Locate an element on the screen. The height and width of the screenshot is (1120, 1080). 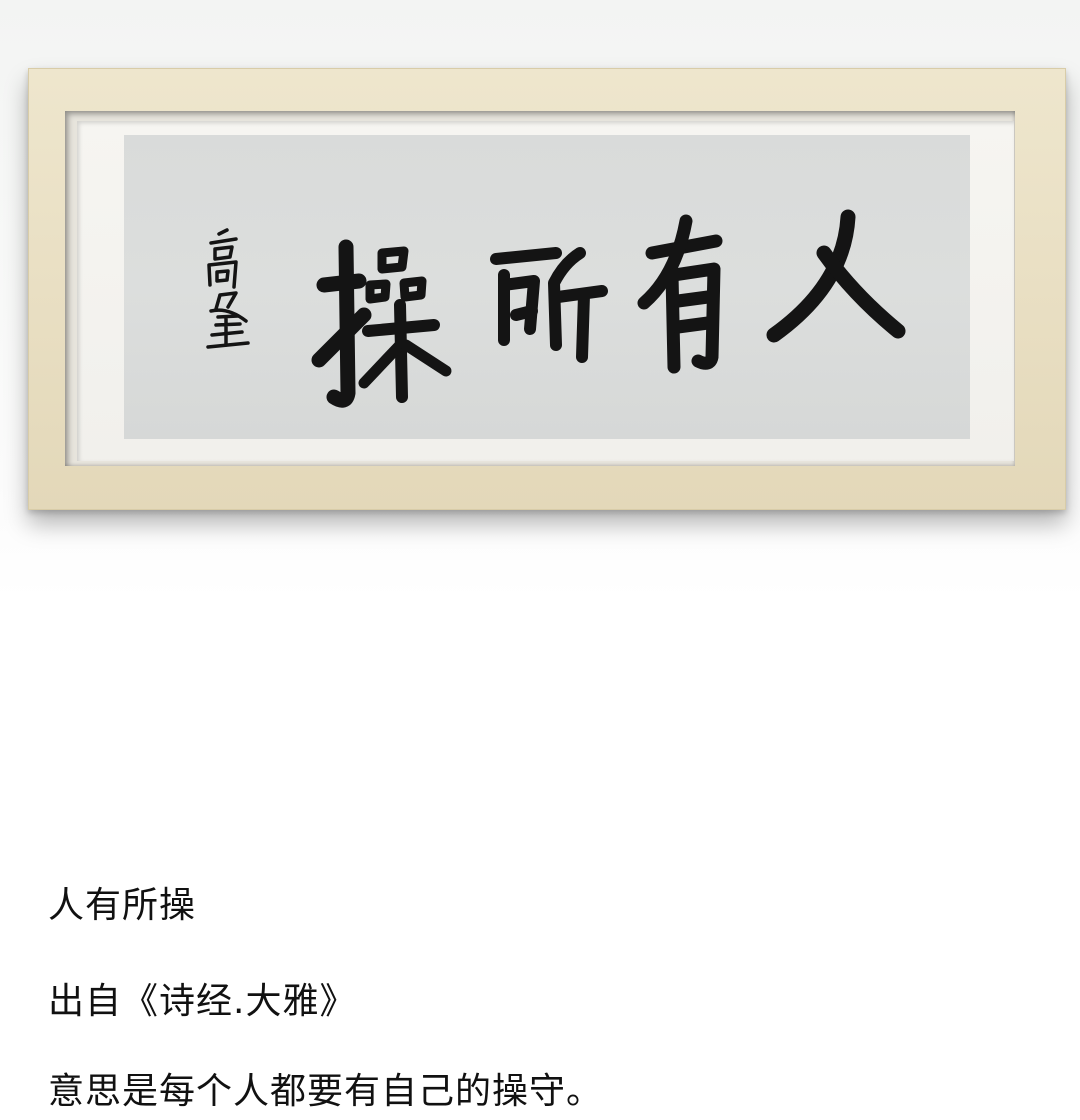
character-suo is located at coordinates (549, 305).